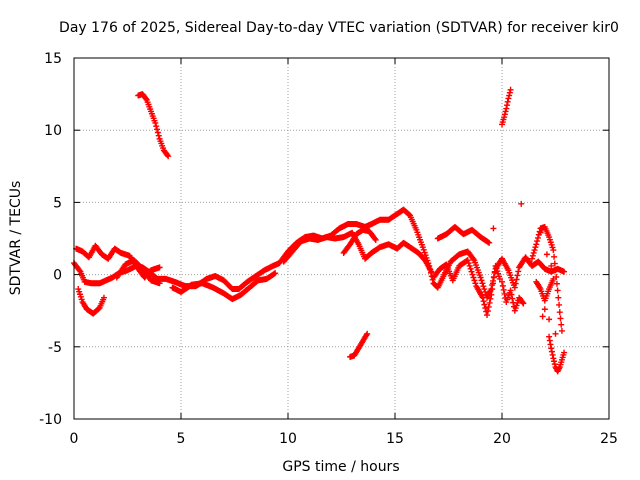 This screenshot has height=480, width=640. What do you see at coordinates (502, 439) in the screenshot?
I see `x-tick-label: 20` at bounding box center [502, 439].